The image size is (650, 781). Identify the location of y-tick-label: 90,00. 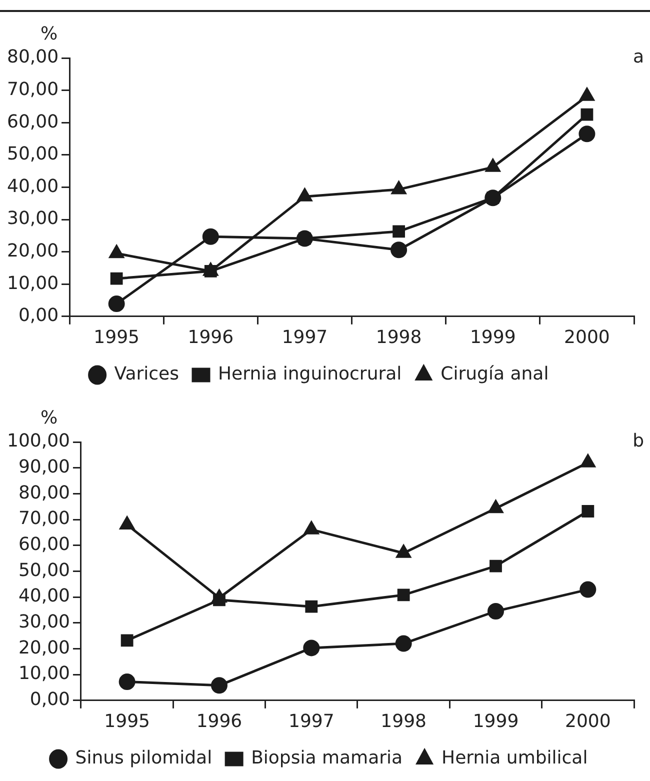
(44, 467).